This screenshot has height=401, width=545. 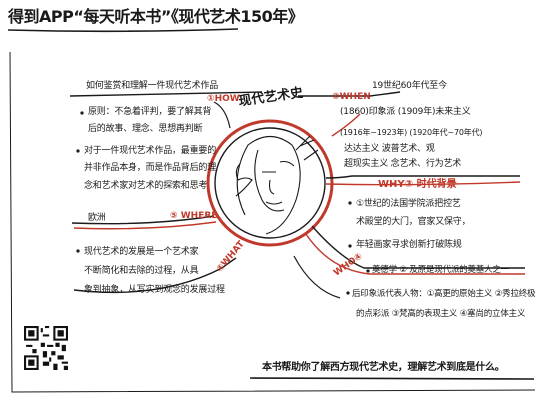 I want to click on when-line-3: (1916年~1923年) (1920年代~70年代), so click(x=411, y=132).